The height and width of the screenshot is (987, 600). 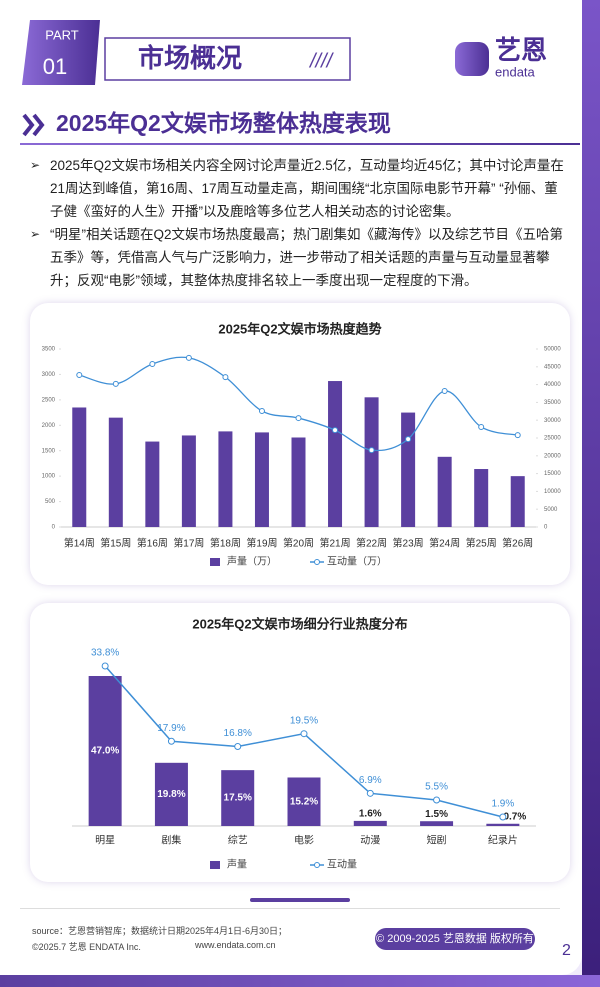 I want to click on x-tick-label: 第18周, so click(x=225, y=543).